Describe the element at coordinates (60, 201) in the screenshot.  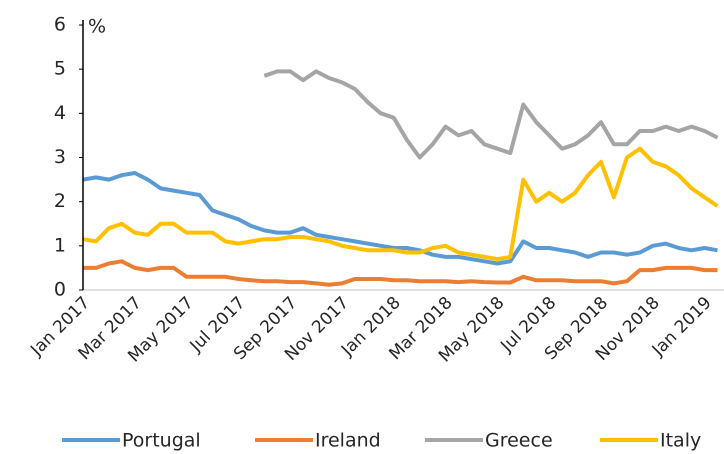
I see `y-tick-label: 2` at that location.